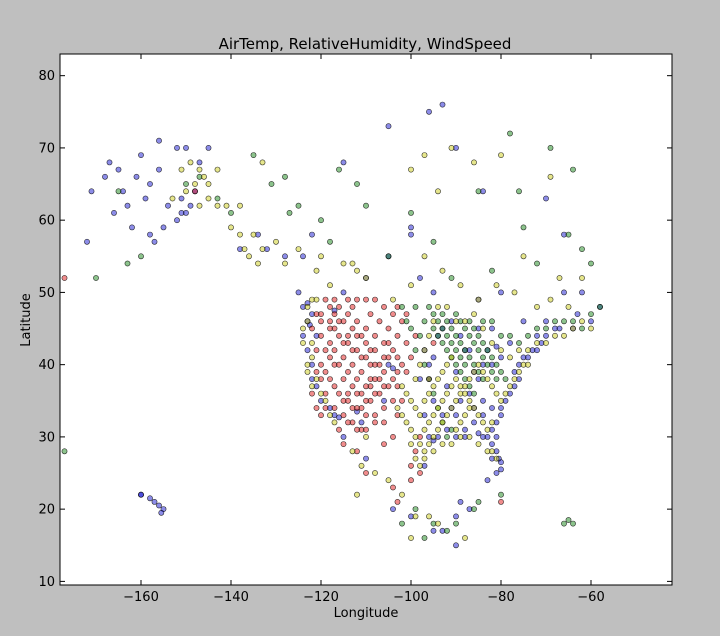  Describe the element at coordinates (590, 597) in the screenshot. I see `x-tick-label: −60` at that location.